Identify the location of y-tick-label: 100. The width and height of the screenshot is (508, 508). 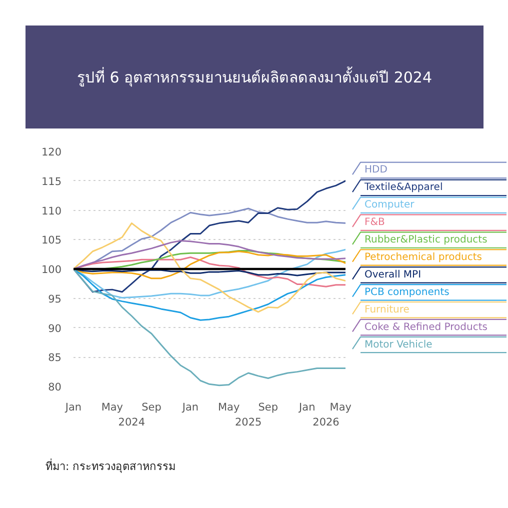
(51, 270).